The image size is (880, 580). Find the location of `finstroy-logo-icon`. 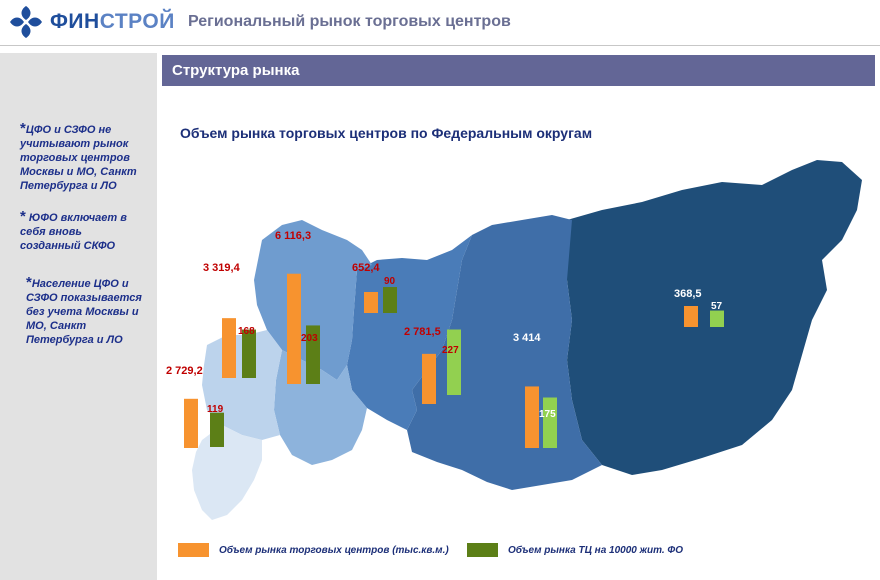

finstroy-logo-icon is located at coordinates (26, 22).